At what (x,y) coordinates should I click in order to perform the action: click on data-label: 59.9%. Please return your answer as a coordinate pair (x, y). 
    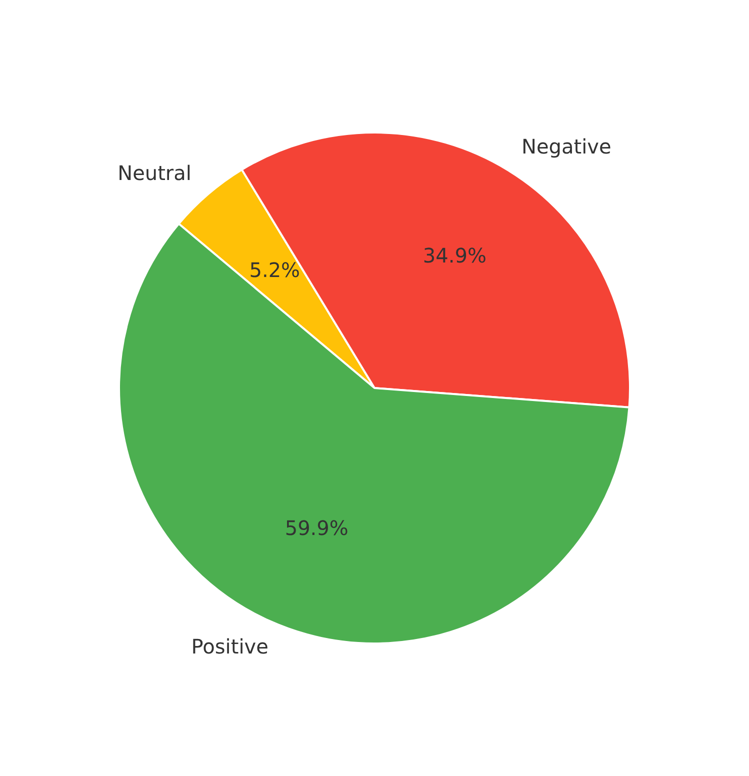
    Looking at the image, I should click on (316, 528).